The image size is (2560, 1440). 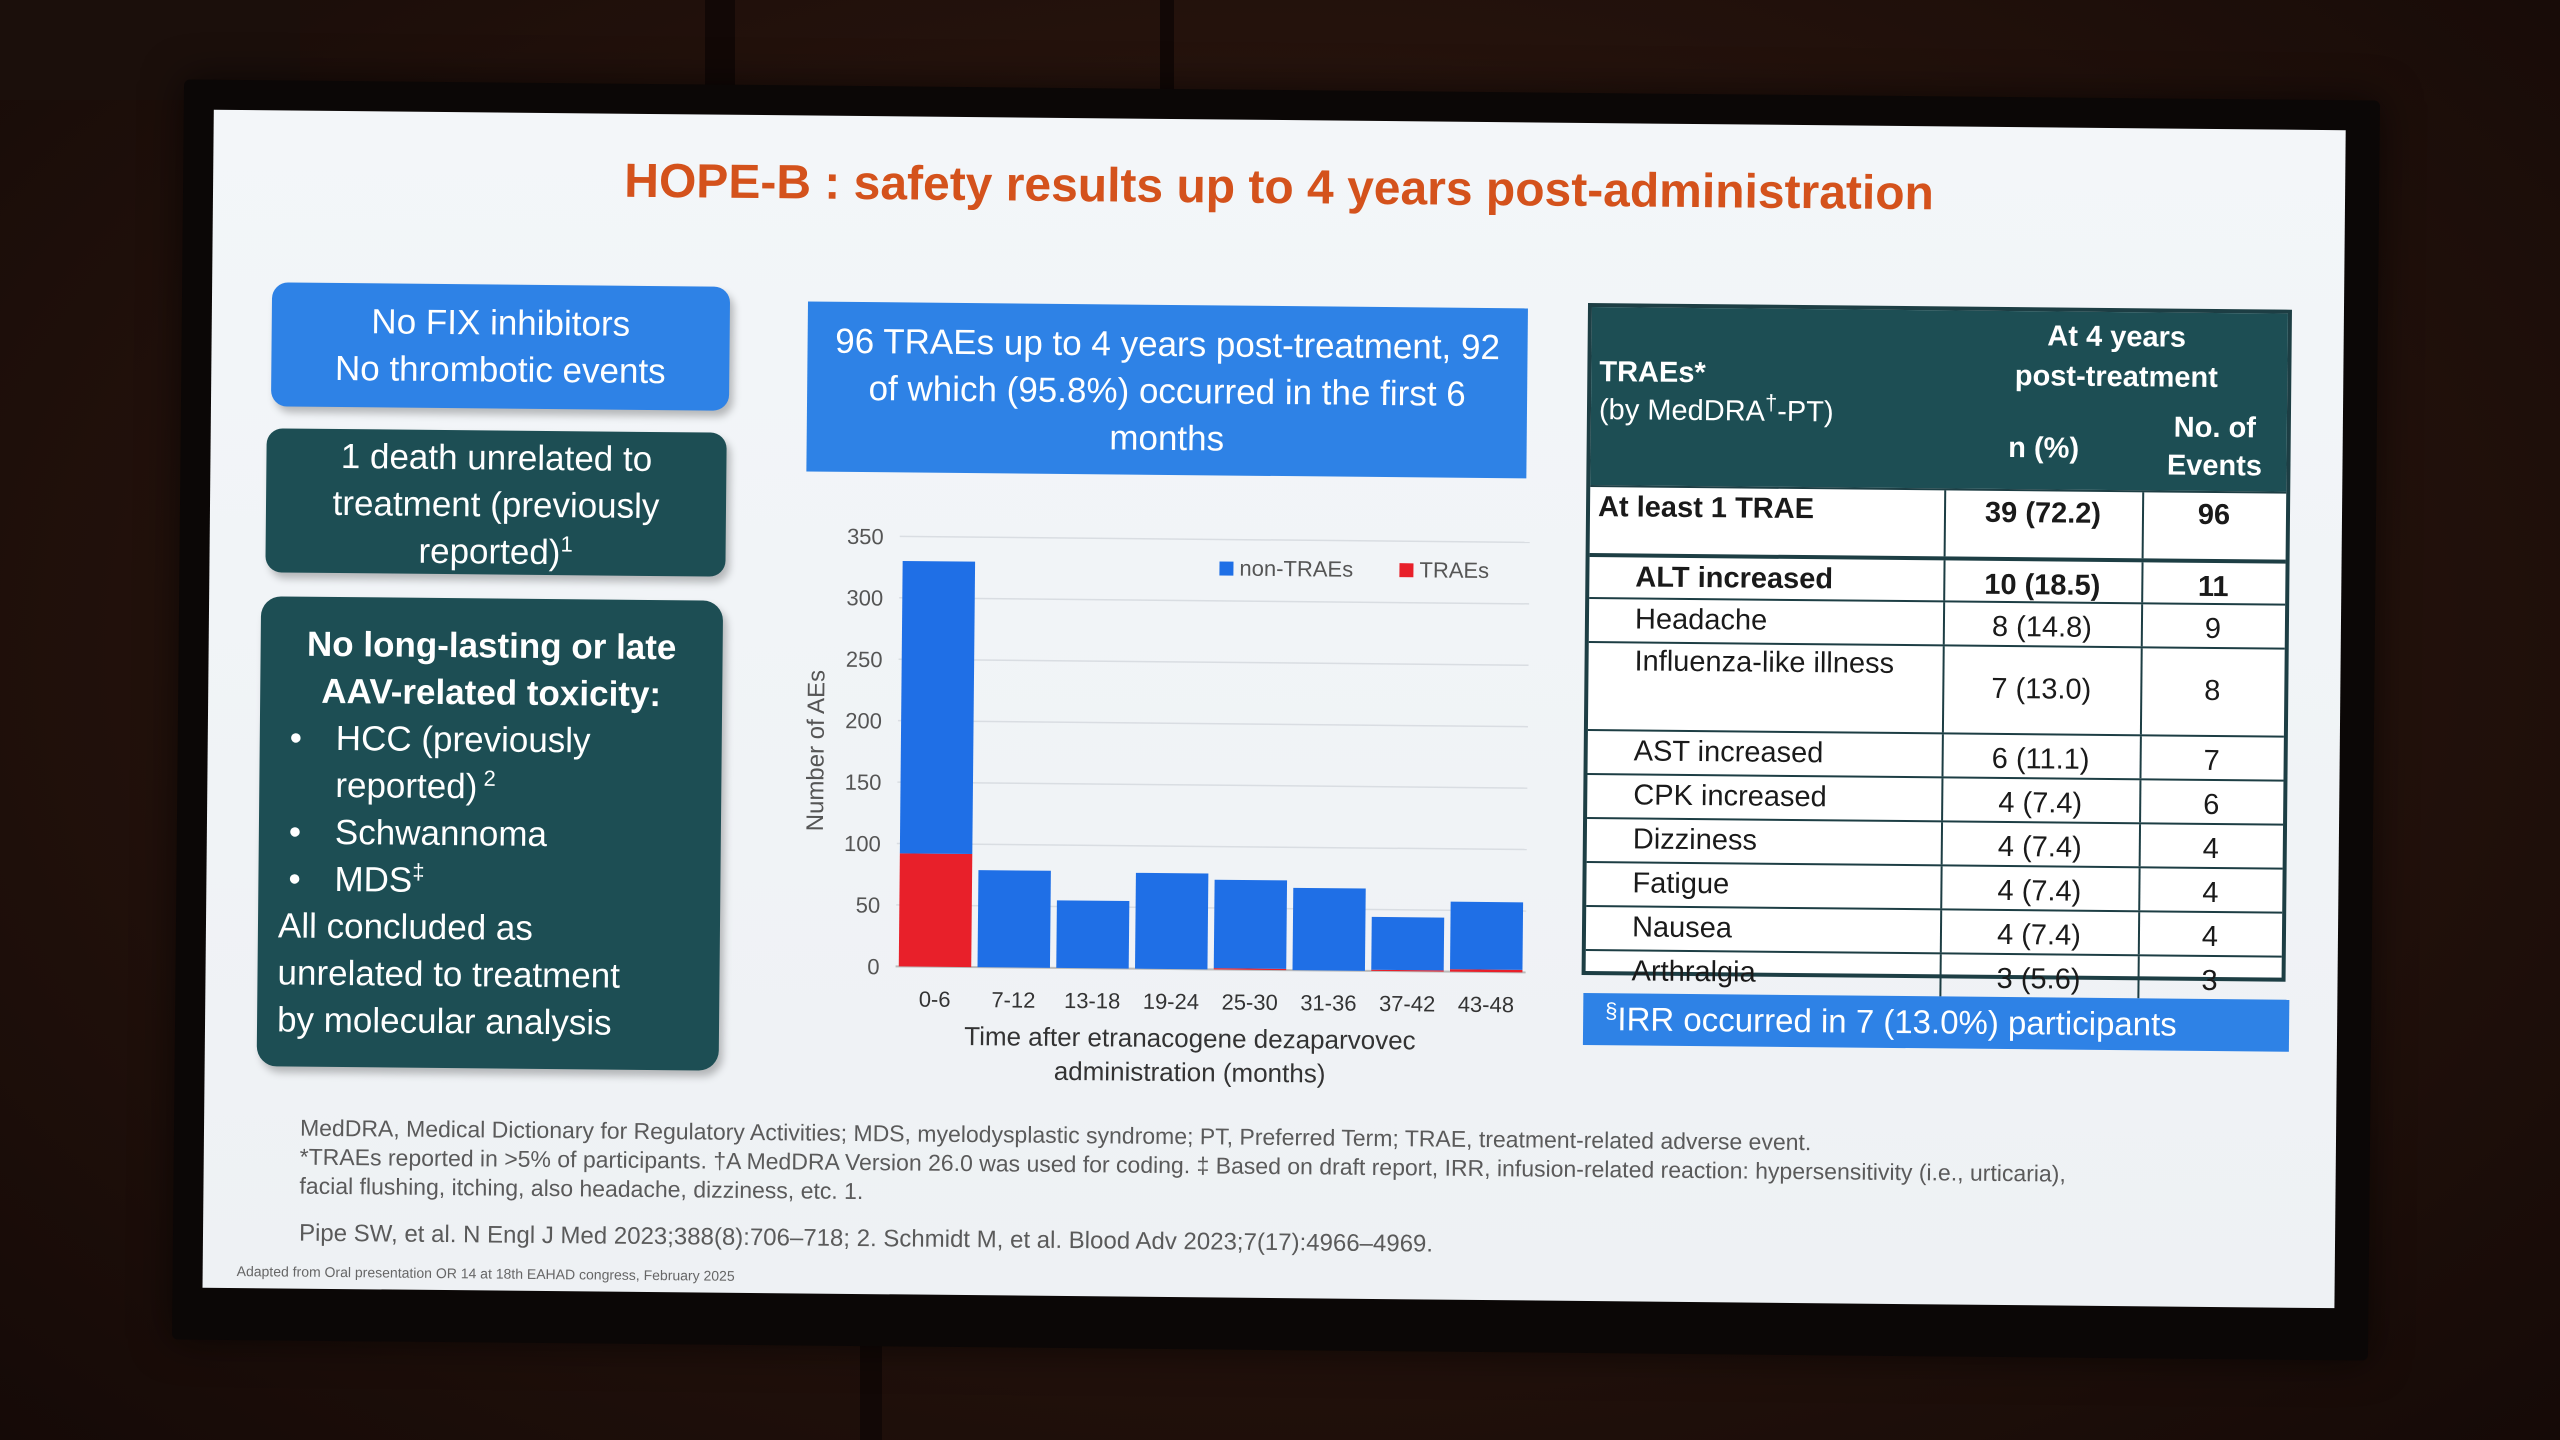 I want to click on header-text: (by MedDRA, so click(x=1682, y=411).